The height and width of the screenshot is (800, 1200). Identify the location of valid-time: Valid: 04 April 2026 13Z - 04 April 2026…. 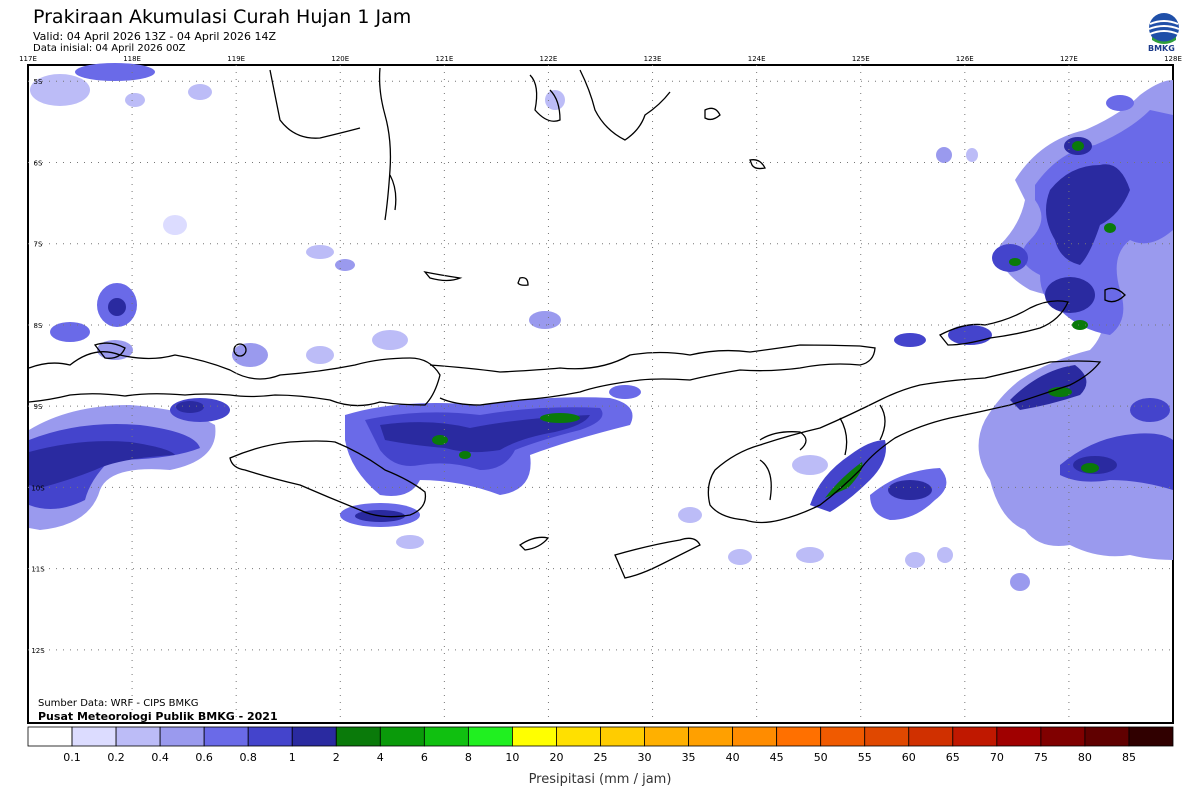
(154, 36).